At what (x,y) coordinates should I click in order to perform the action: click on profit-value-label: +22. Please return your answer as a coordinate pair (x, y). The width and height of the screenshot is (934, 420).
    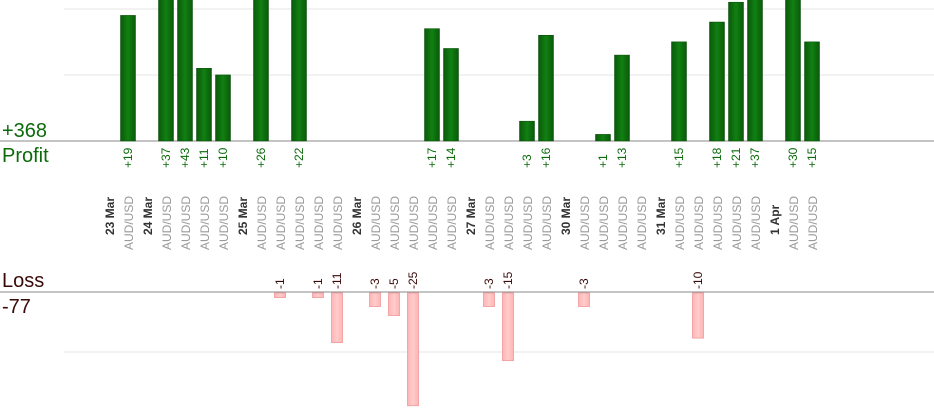
    Looking at the image, I should click on (299, 157).